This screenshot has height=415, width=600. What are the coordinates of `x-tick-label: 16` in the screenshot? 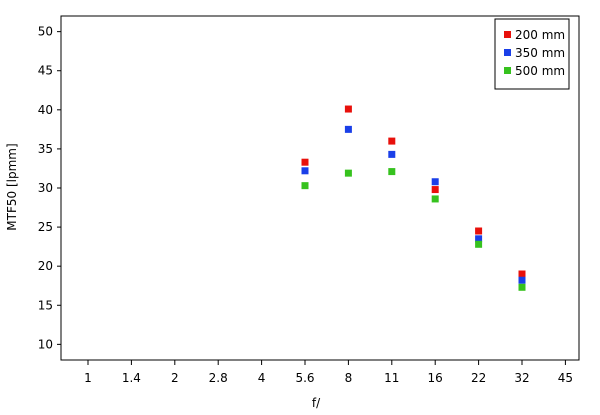 It's located at (435, 378).